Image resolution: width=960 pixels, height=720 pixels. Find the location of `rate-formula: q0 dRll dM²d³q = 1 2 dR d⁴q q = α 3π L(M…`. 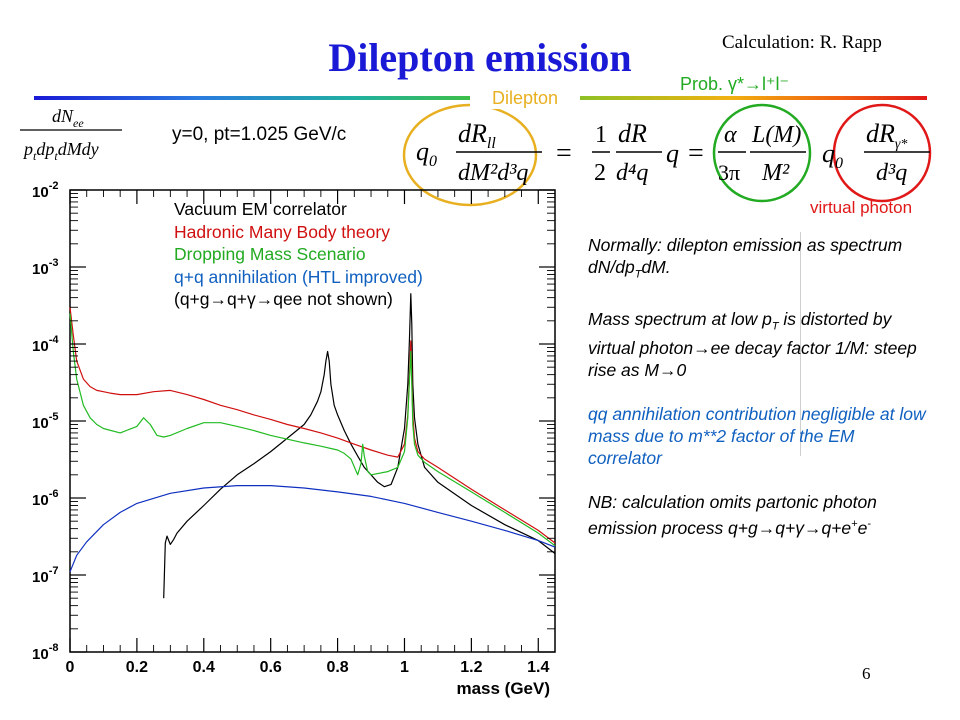

rate-formula: q0 dRll dM²d³q = 1 2 dR d⁴q q = α 3π L(M… is located at coordinates (673, 152).